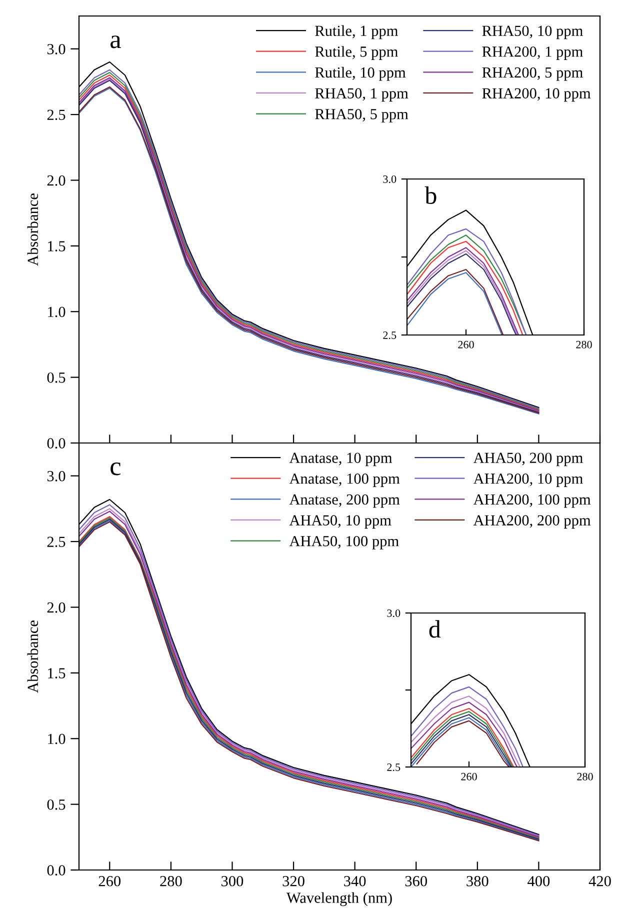 This screenshot has height=916, width=617. Describe the element at coordinates (115, 469) in the screenshot. I see `annotation: c` at that location.